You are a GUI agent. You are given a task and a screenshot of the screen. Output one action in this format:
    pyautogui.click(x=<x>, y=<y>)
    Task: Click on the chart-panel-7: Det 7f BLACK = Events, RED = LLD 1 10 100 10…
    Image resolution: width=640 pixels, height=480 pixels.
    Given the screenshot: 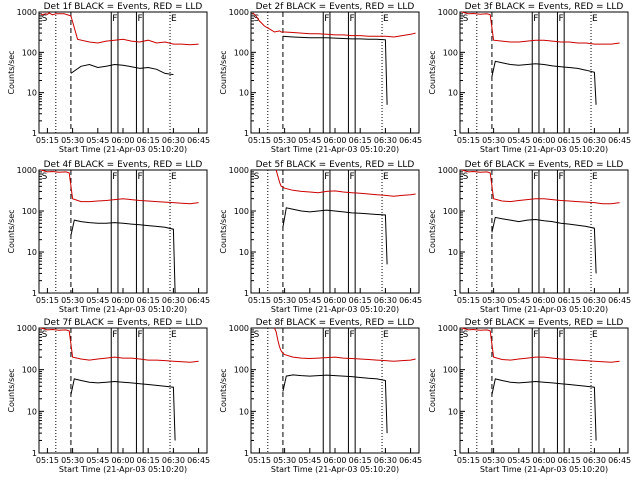 What is the action you would take?
    pyautogui.click(x=108, y=396)
    